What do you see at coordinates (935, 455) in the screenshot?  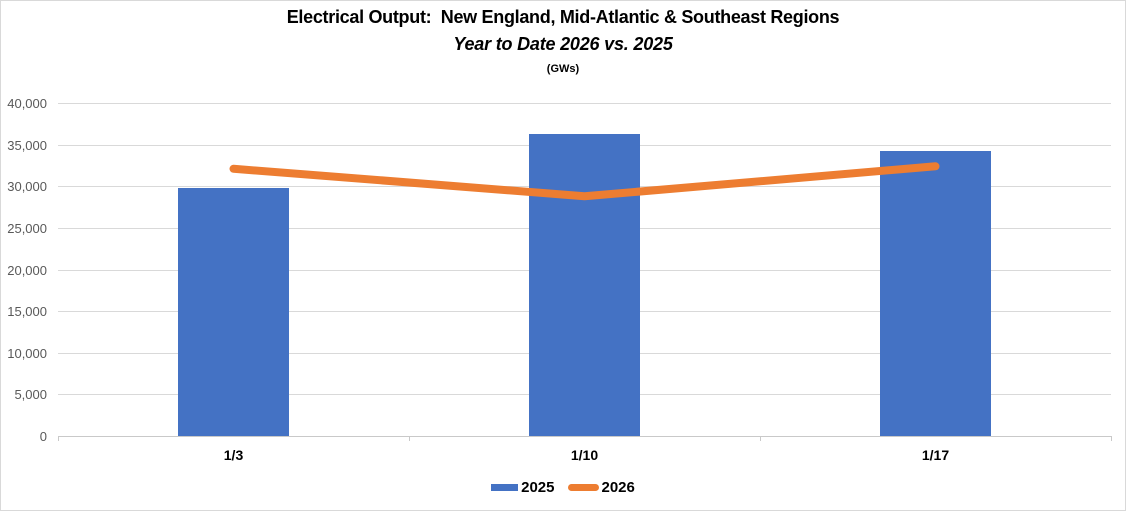 I see `x-axis-label: 1/17` at bounding box center [935, 455].